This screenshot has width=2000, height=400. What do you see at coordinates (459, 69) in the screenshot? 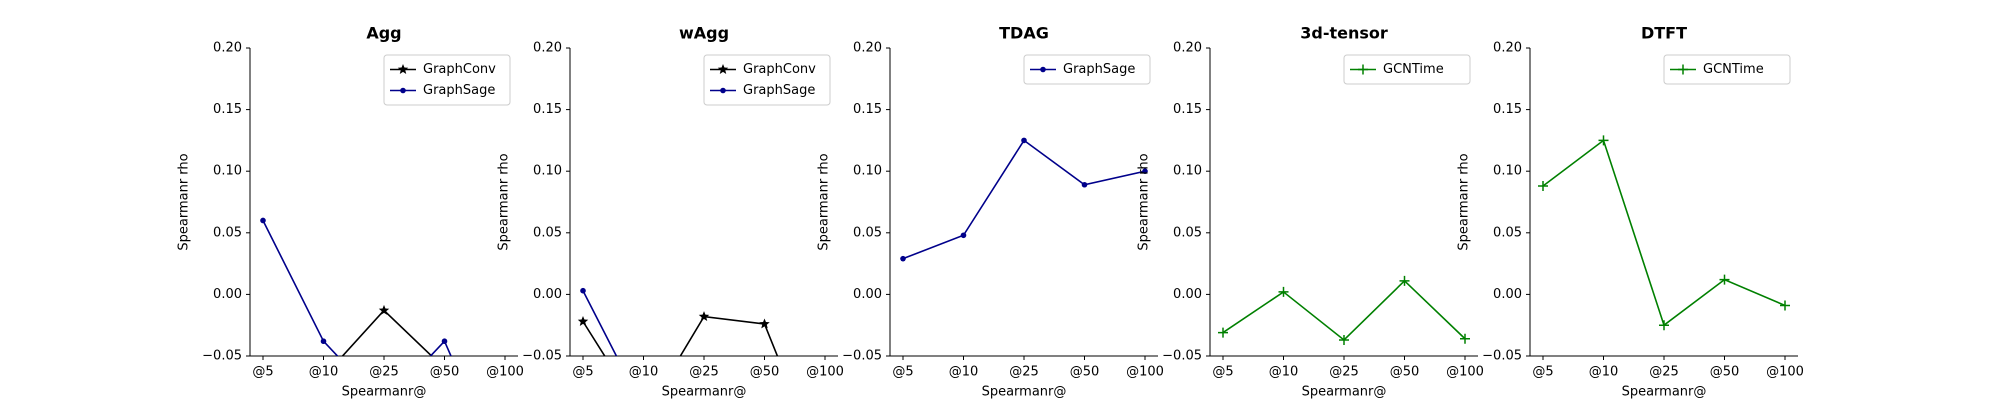
I see `legend-label: GraphConv` at bounding box center [459, 69].